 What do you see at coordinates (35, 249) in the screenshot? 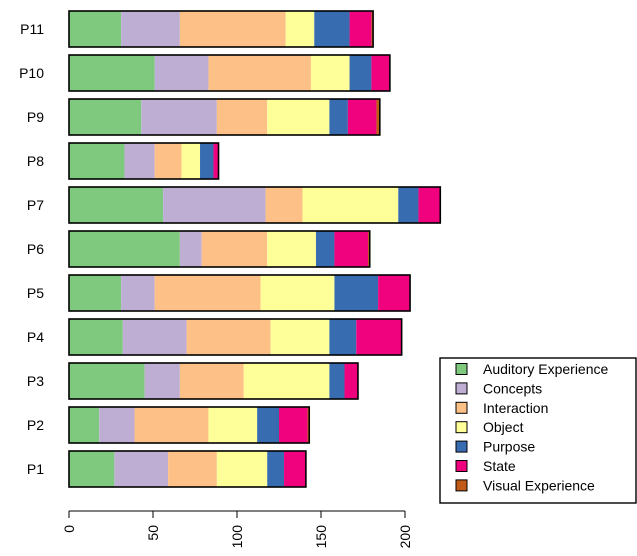
I see `category-label-p6: P6` at bounding box center [35, 249].